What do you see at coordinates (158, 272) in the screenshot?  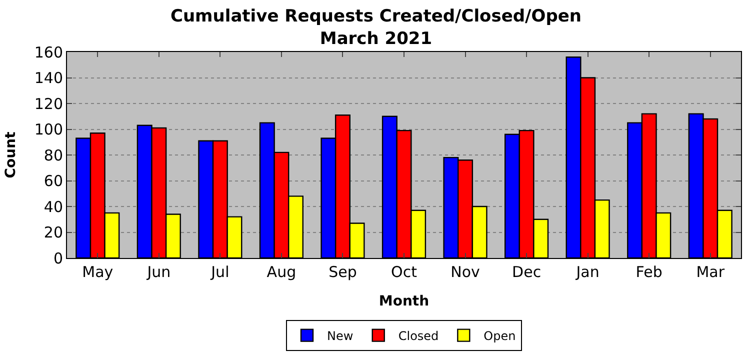 I see `x-tick-label: Jun` at bounding box center [158, 272].